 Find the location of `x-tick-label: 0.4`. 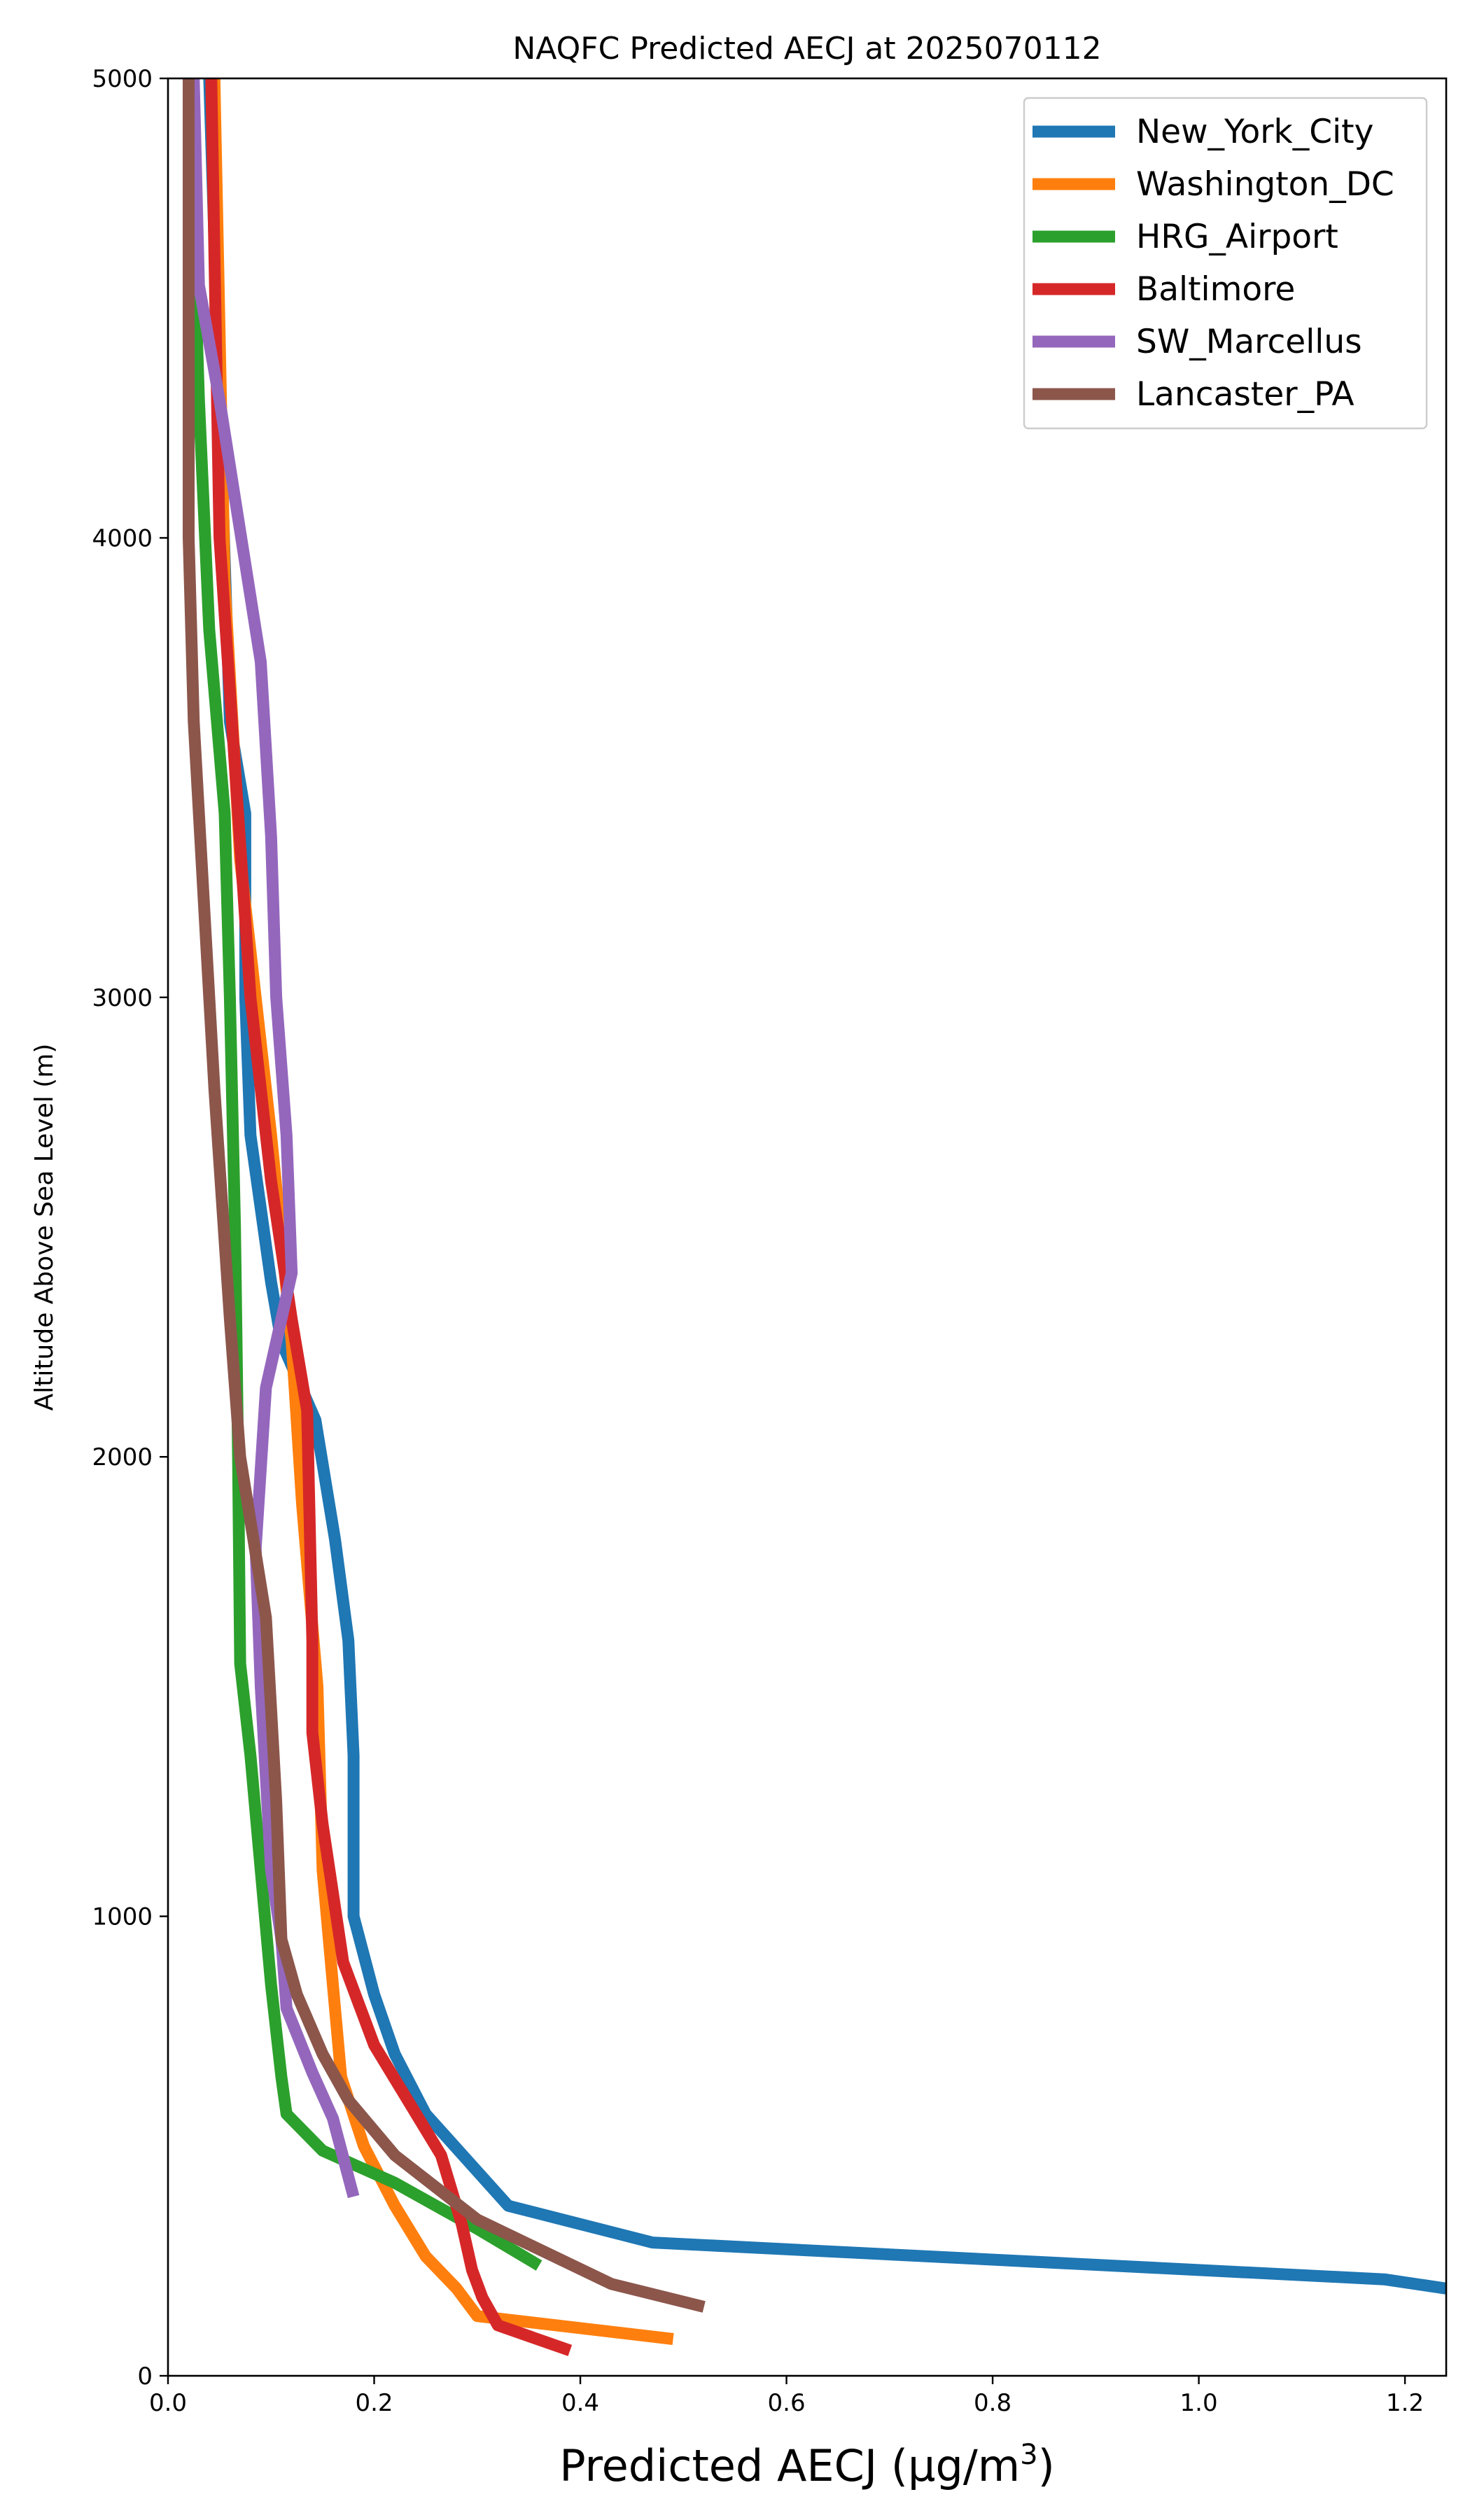

x-tick-label: 0.4 is located at coordinates (580, 2403).